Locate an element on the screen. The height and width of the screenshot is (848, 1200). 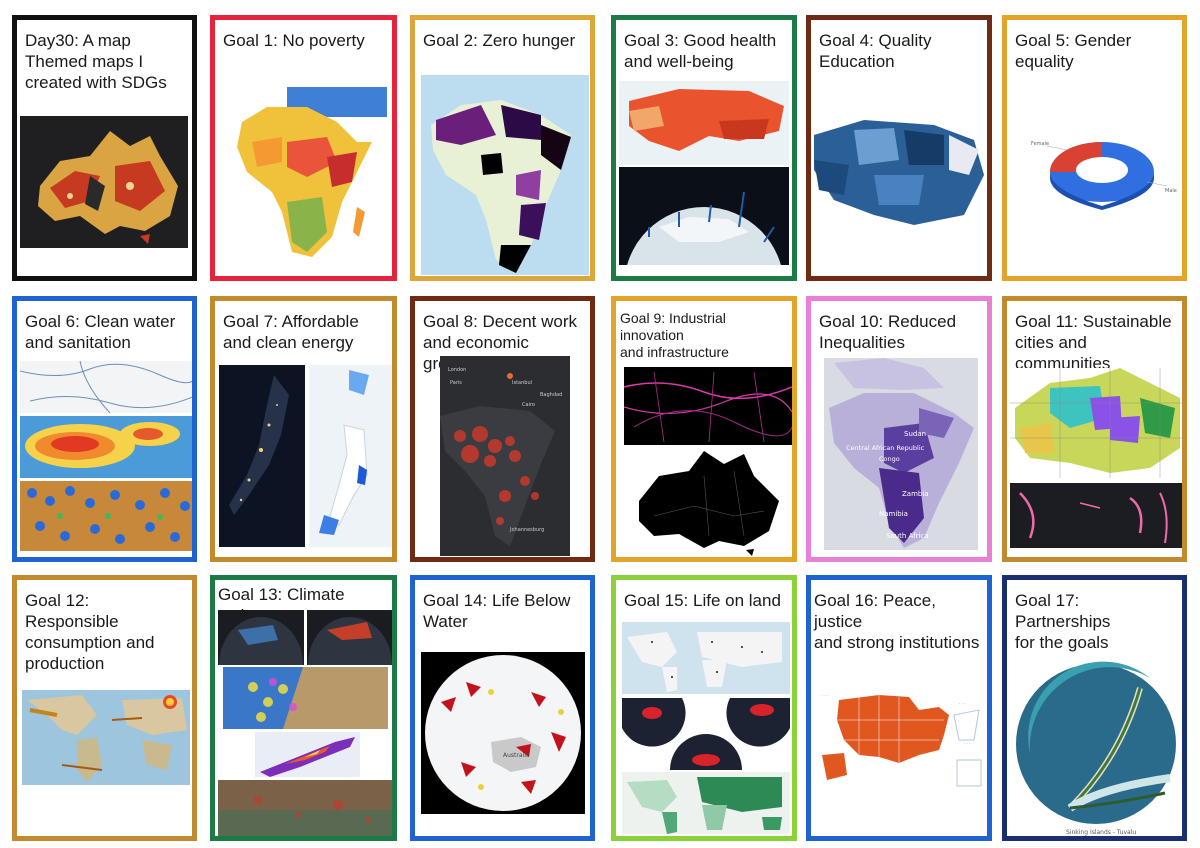
water-stress-heatmap is located at coordinates (106, 447).